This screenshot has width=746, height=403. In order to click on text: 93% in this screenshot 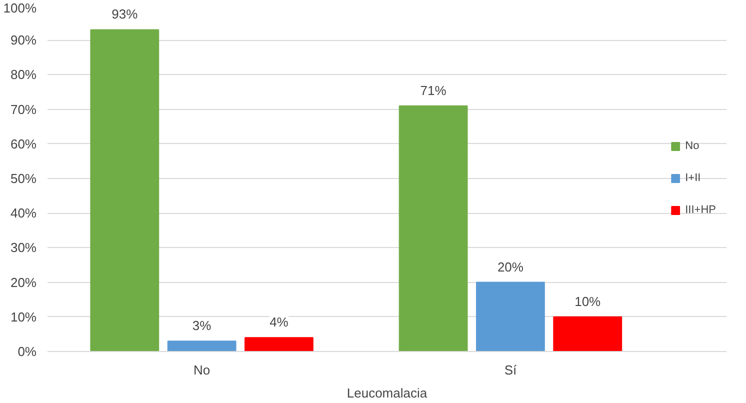, I will do `click(125, 14)`.